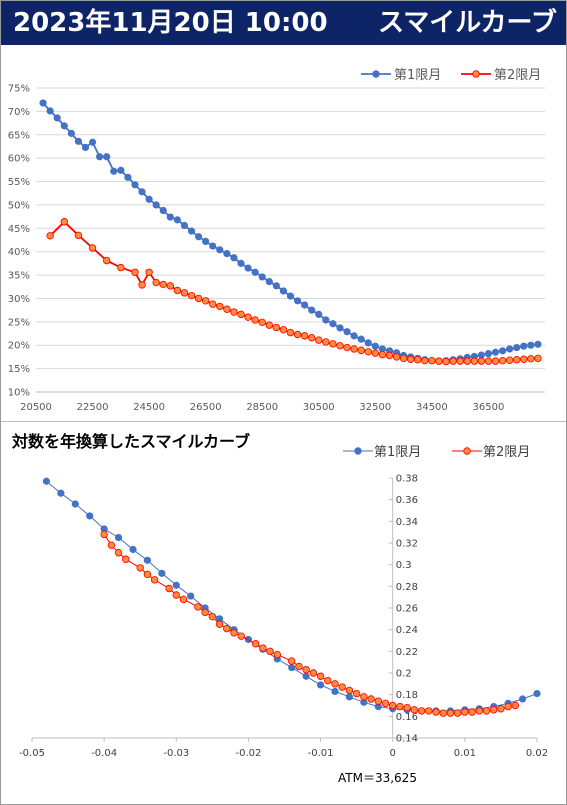  I want to click on atm-annotation: ATM＝33,625, so click(377, 778).